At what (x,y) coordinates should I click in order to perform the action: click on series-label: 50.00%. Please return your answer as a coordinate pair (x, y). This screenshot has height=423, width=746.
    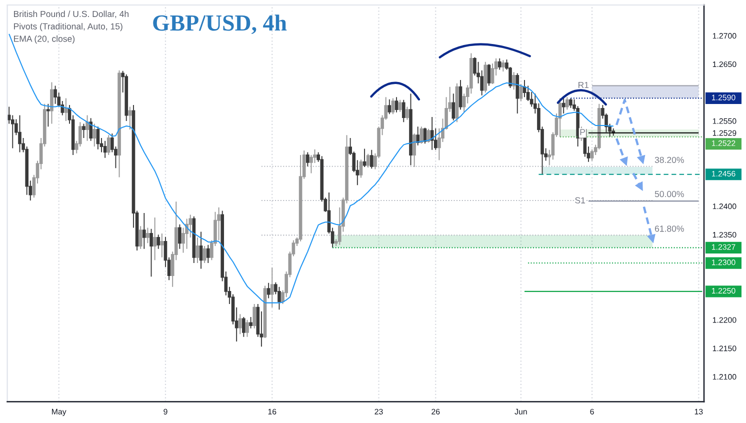
    Looking at the image, I should click on (669, 194).